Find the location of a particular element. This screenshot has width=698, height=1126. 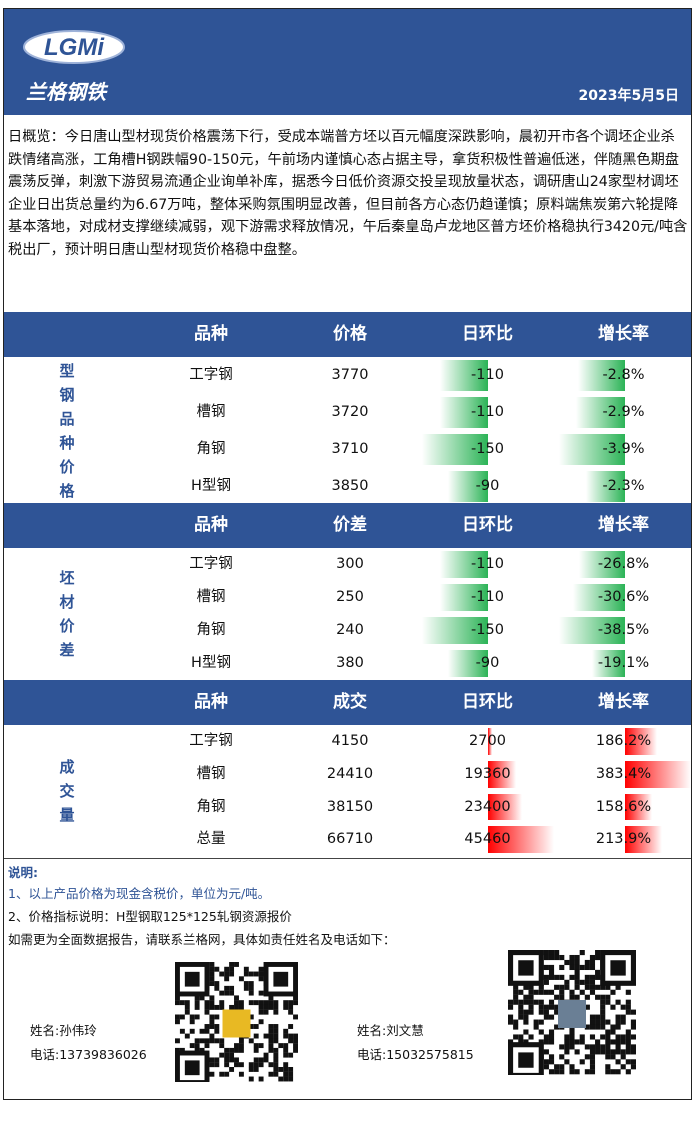

product: 槽钢 is located at coordinates (211, 597).